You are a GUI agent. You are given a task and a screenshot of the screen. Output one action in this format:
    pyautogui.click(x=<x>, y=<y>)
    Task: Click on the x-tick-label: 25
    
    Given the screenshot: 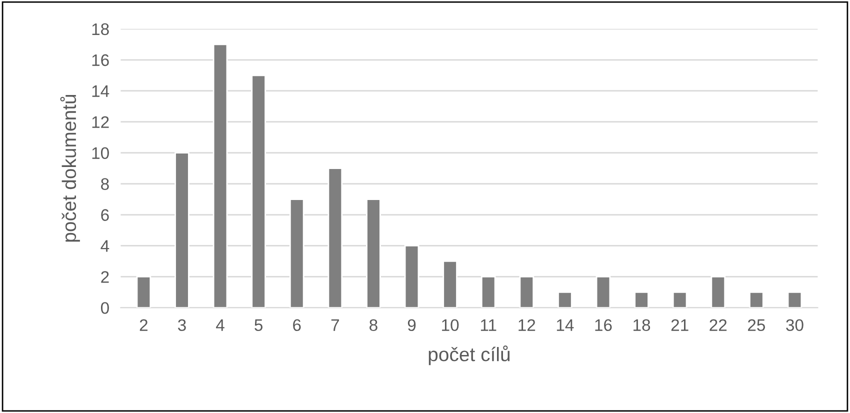 What is the action you would take?
    pyautogui.click(x=756, y=325)
    